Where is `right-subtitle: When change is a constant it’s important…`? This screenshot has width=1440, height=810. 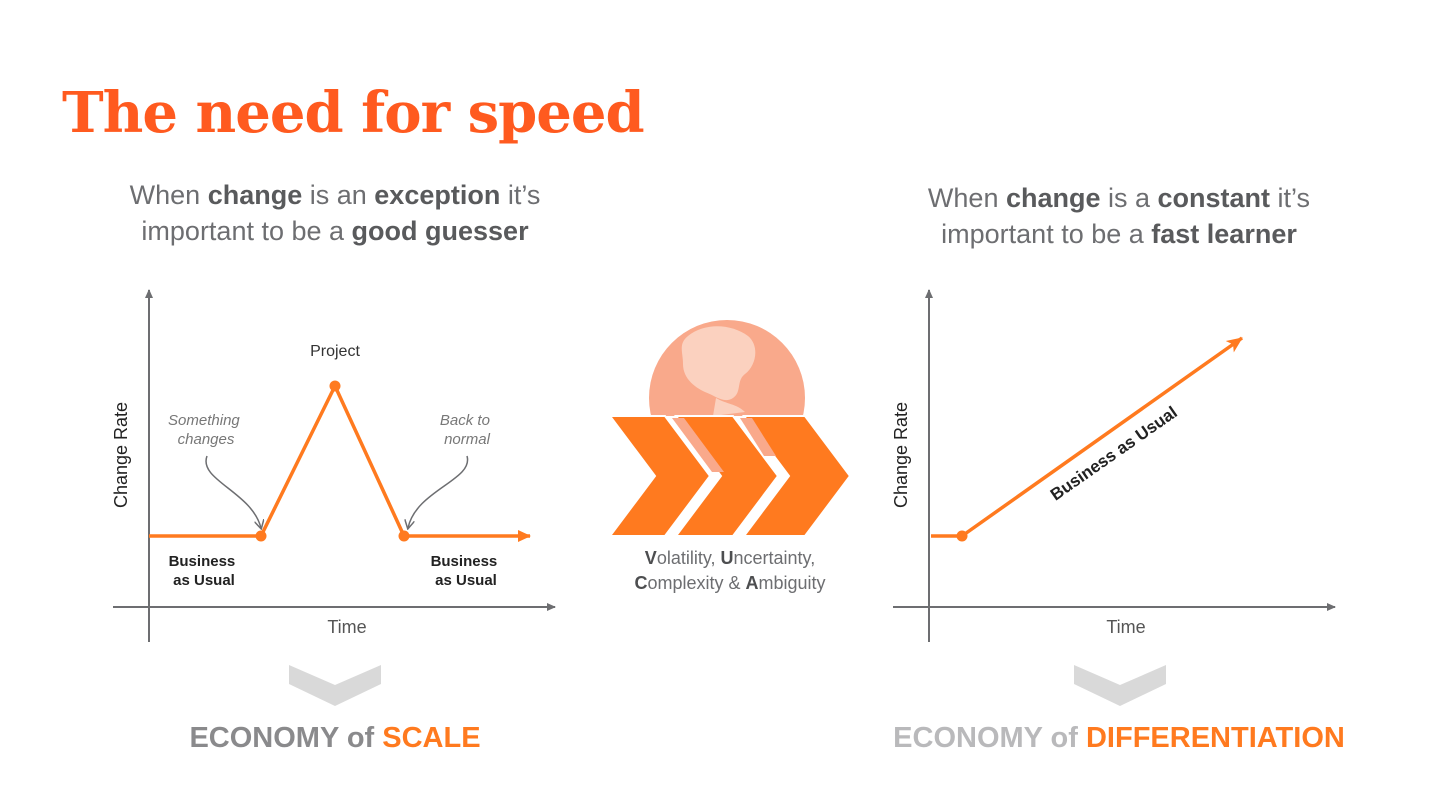 right-subtitle: When change is a constant it’s important… is located at coordinates (1119, 216).